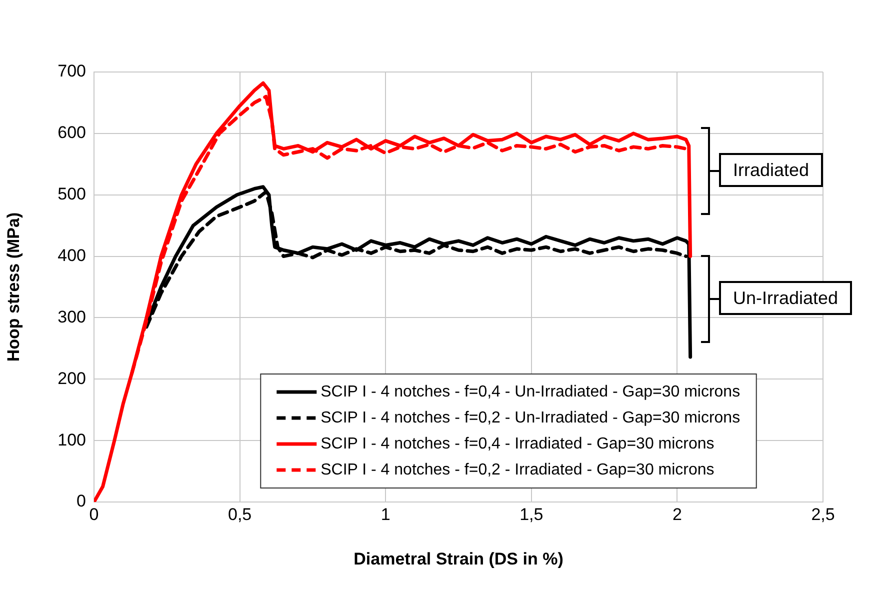  What do you see at coordinates (240, 514) in the screenshot?
I see `x-tick-label: 0,5` at bounding box center [240, 514].